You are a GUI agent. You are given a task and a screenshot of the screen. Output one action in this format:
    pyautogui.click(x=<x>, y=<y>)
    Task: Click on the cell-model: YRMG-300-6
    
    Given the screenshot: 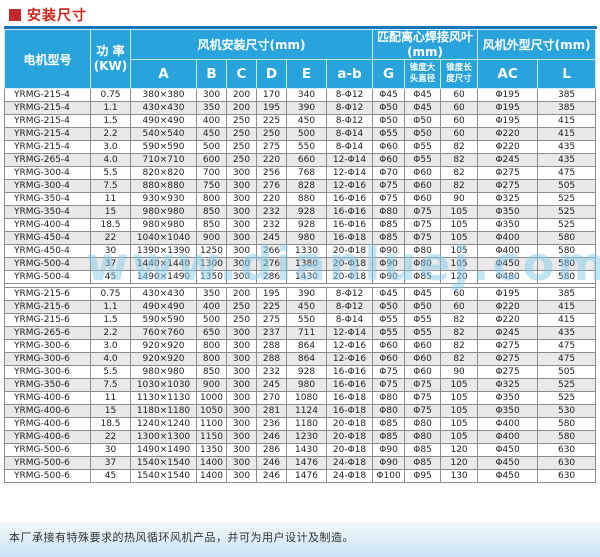 What is the action you would take?
    pyautogui.click(x=47, y=346)
    